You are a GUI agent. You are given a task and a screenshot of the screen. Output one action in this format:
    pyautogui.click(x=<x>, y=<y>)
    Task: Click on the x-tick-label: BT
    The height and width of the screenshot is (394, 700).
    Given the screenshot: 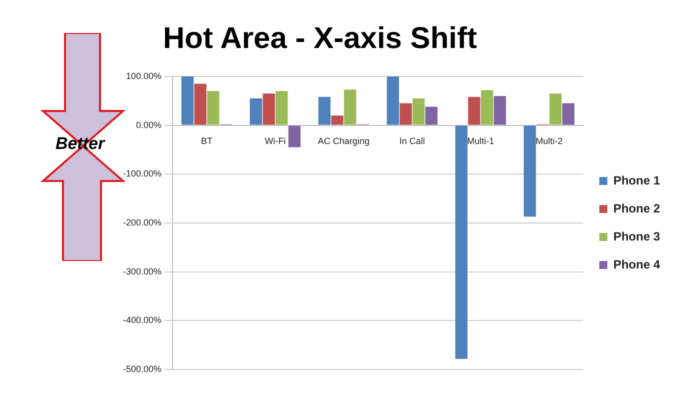 What is the action you would take?
    pyautogui.click(x=207, y=141)
    